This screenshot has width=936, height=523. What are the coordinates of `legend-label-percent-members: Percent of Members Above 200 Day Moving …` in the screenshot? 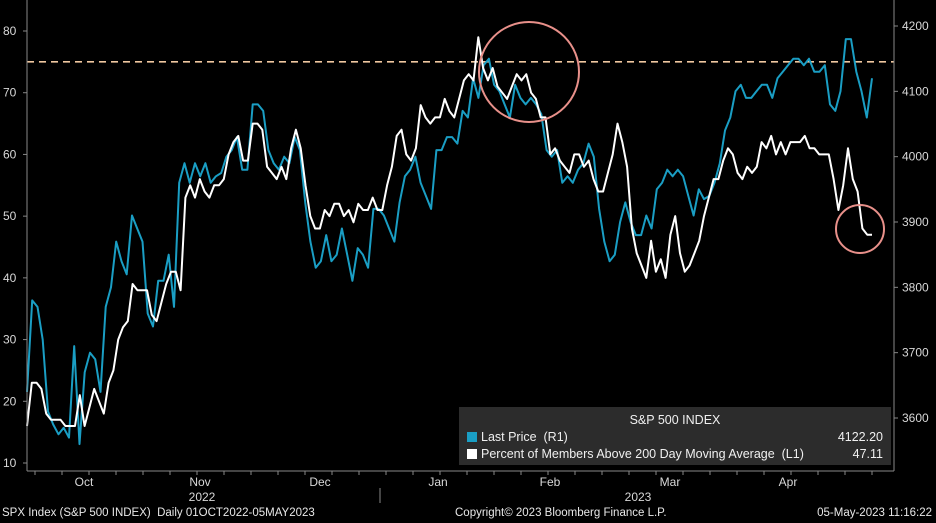 It's located at (642, 454).